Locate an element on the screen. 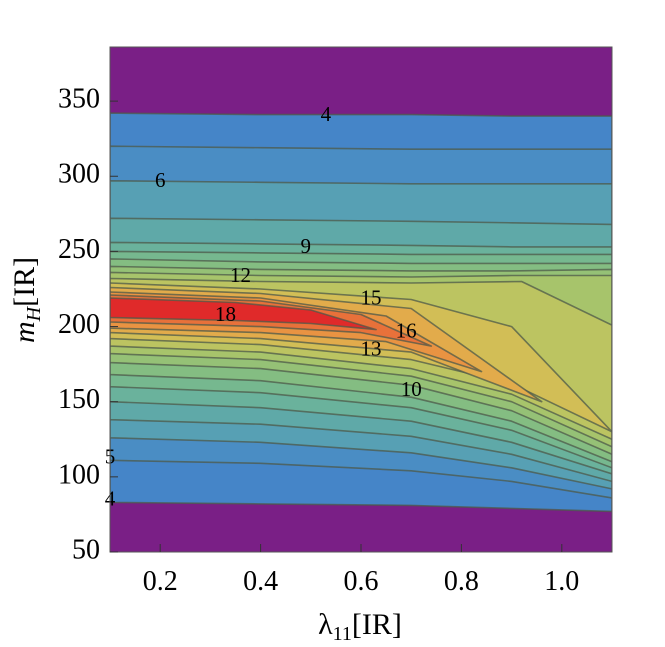 The width and height of the screenshot is (665, 647). y-tick-label: 300 is located at coordinates (79, 174).